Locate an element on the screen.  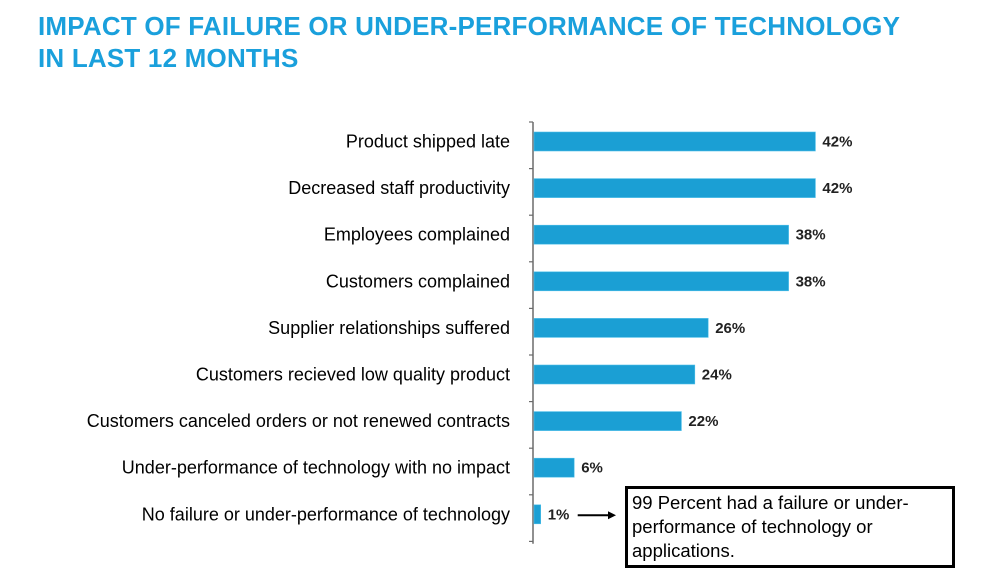
value-label-9: 1% is located at coordinates (559, 514).